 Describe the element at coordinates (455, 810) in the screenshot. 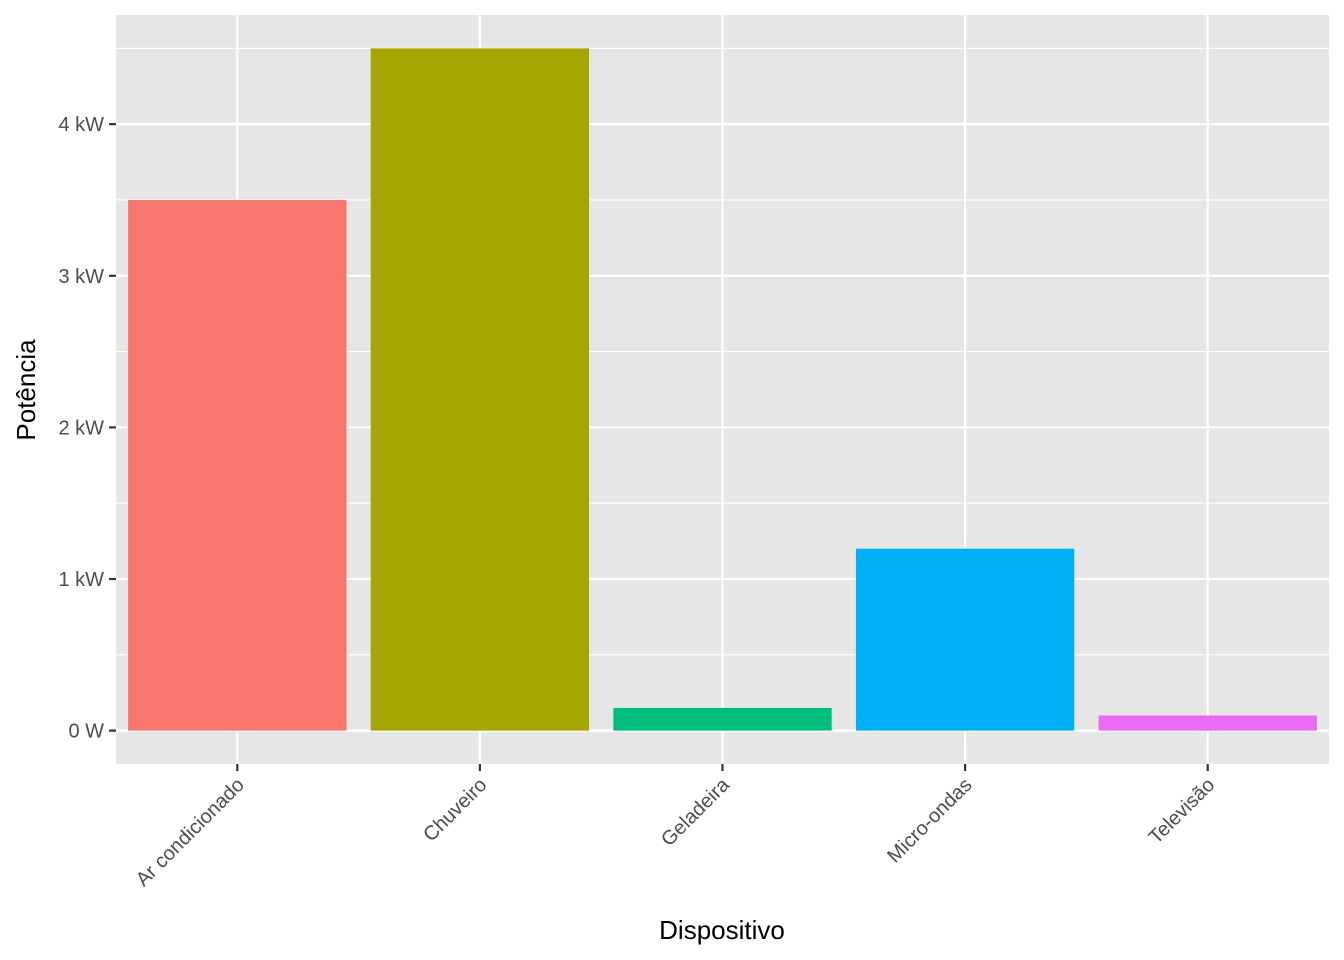

I see `x-tick-label: Chuveiro` at that location.